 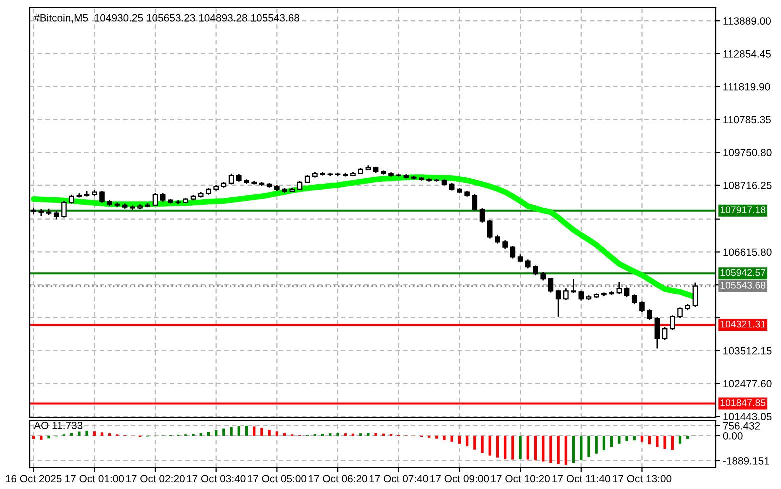 I want to click on y-tick-label: 106615.80, so click(x=748, y=252).